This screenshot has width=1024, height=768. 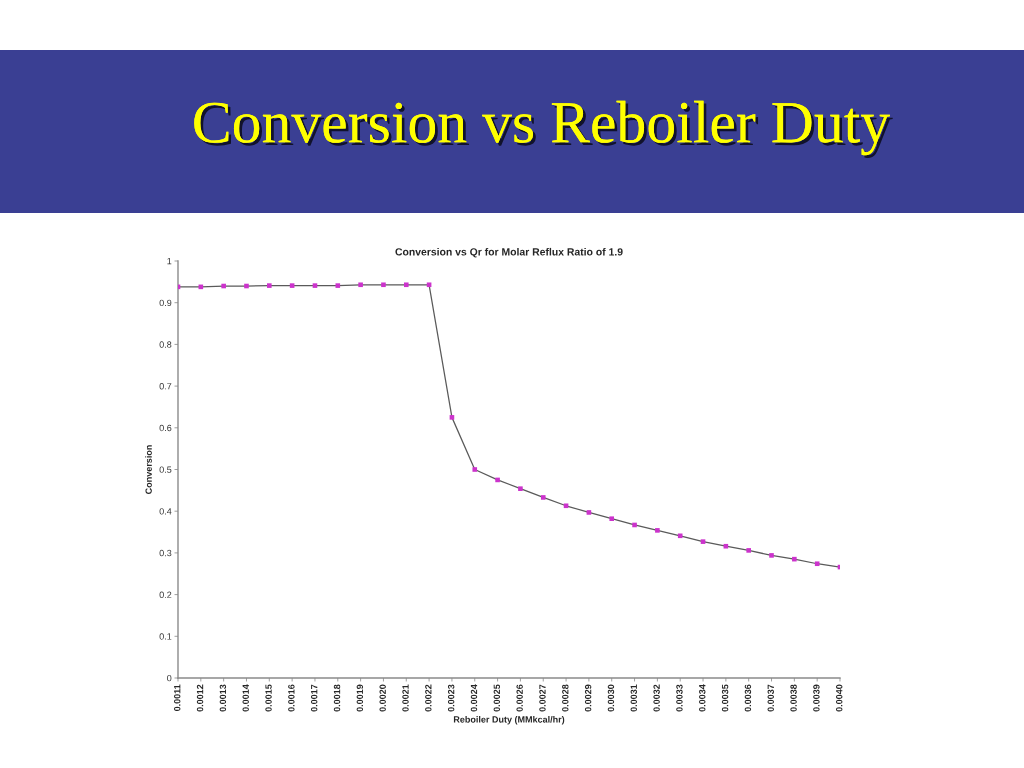 What do you see at coordinates (405, 698) in the screenshot?
I see `x-tick-label: 0.0021` at bounding box center [405, 698].